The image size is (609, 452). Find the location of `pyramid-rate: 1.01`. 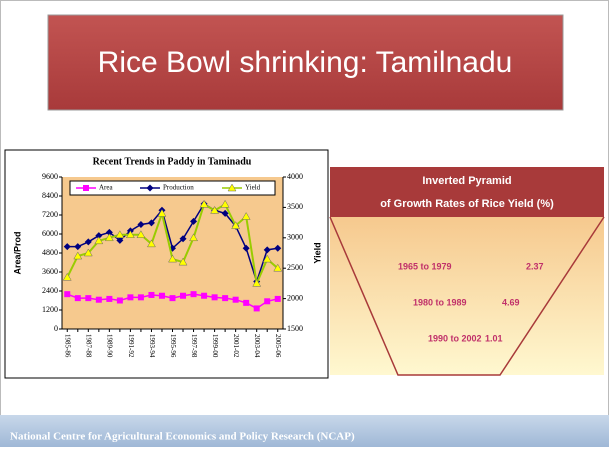

pyramid-rate: 1.01 is located at coordinates (494, 338).